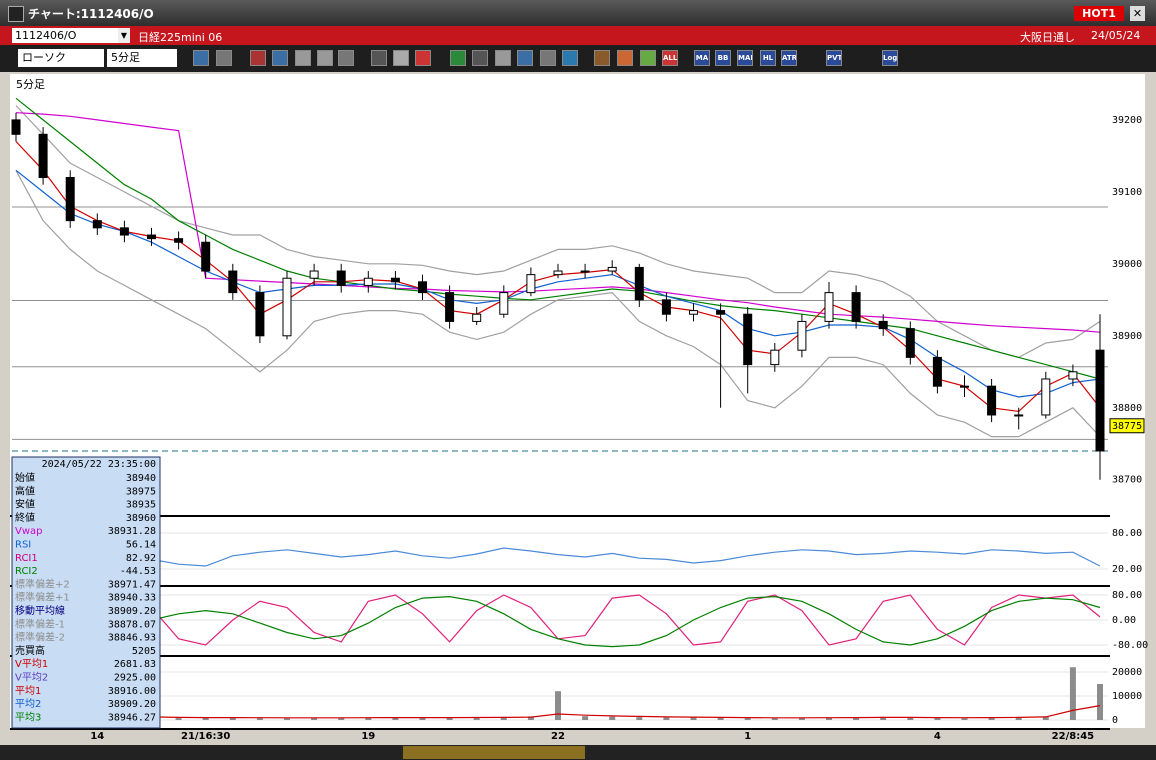  What do you see at coordinates (42, 583) in the screenshot?
I see `info-label: 標準偏差+2` at bounding box center [42, 583].